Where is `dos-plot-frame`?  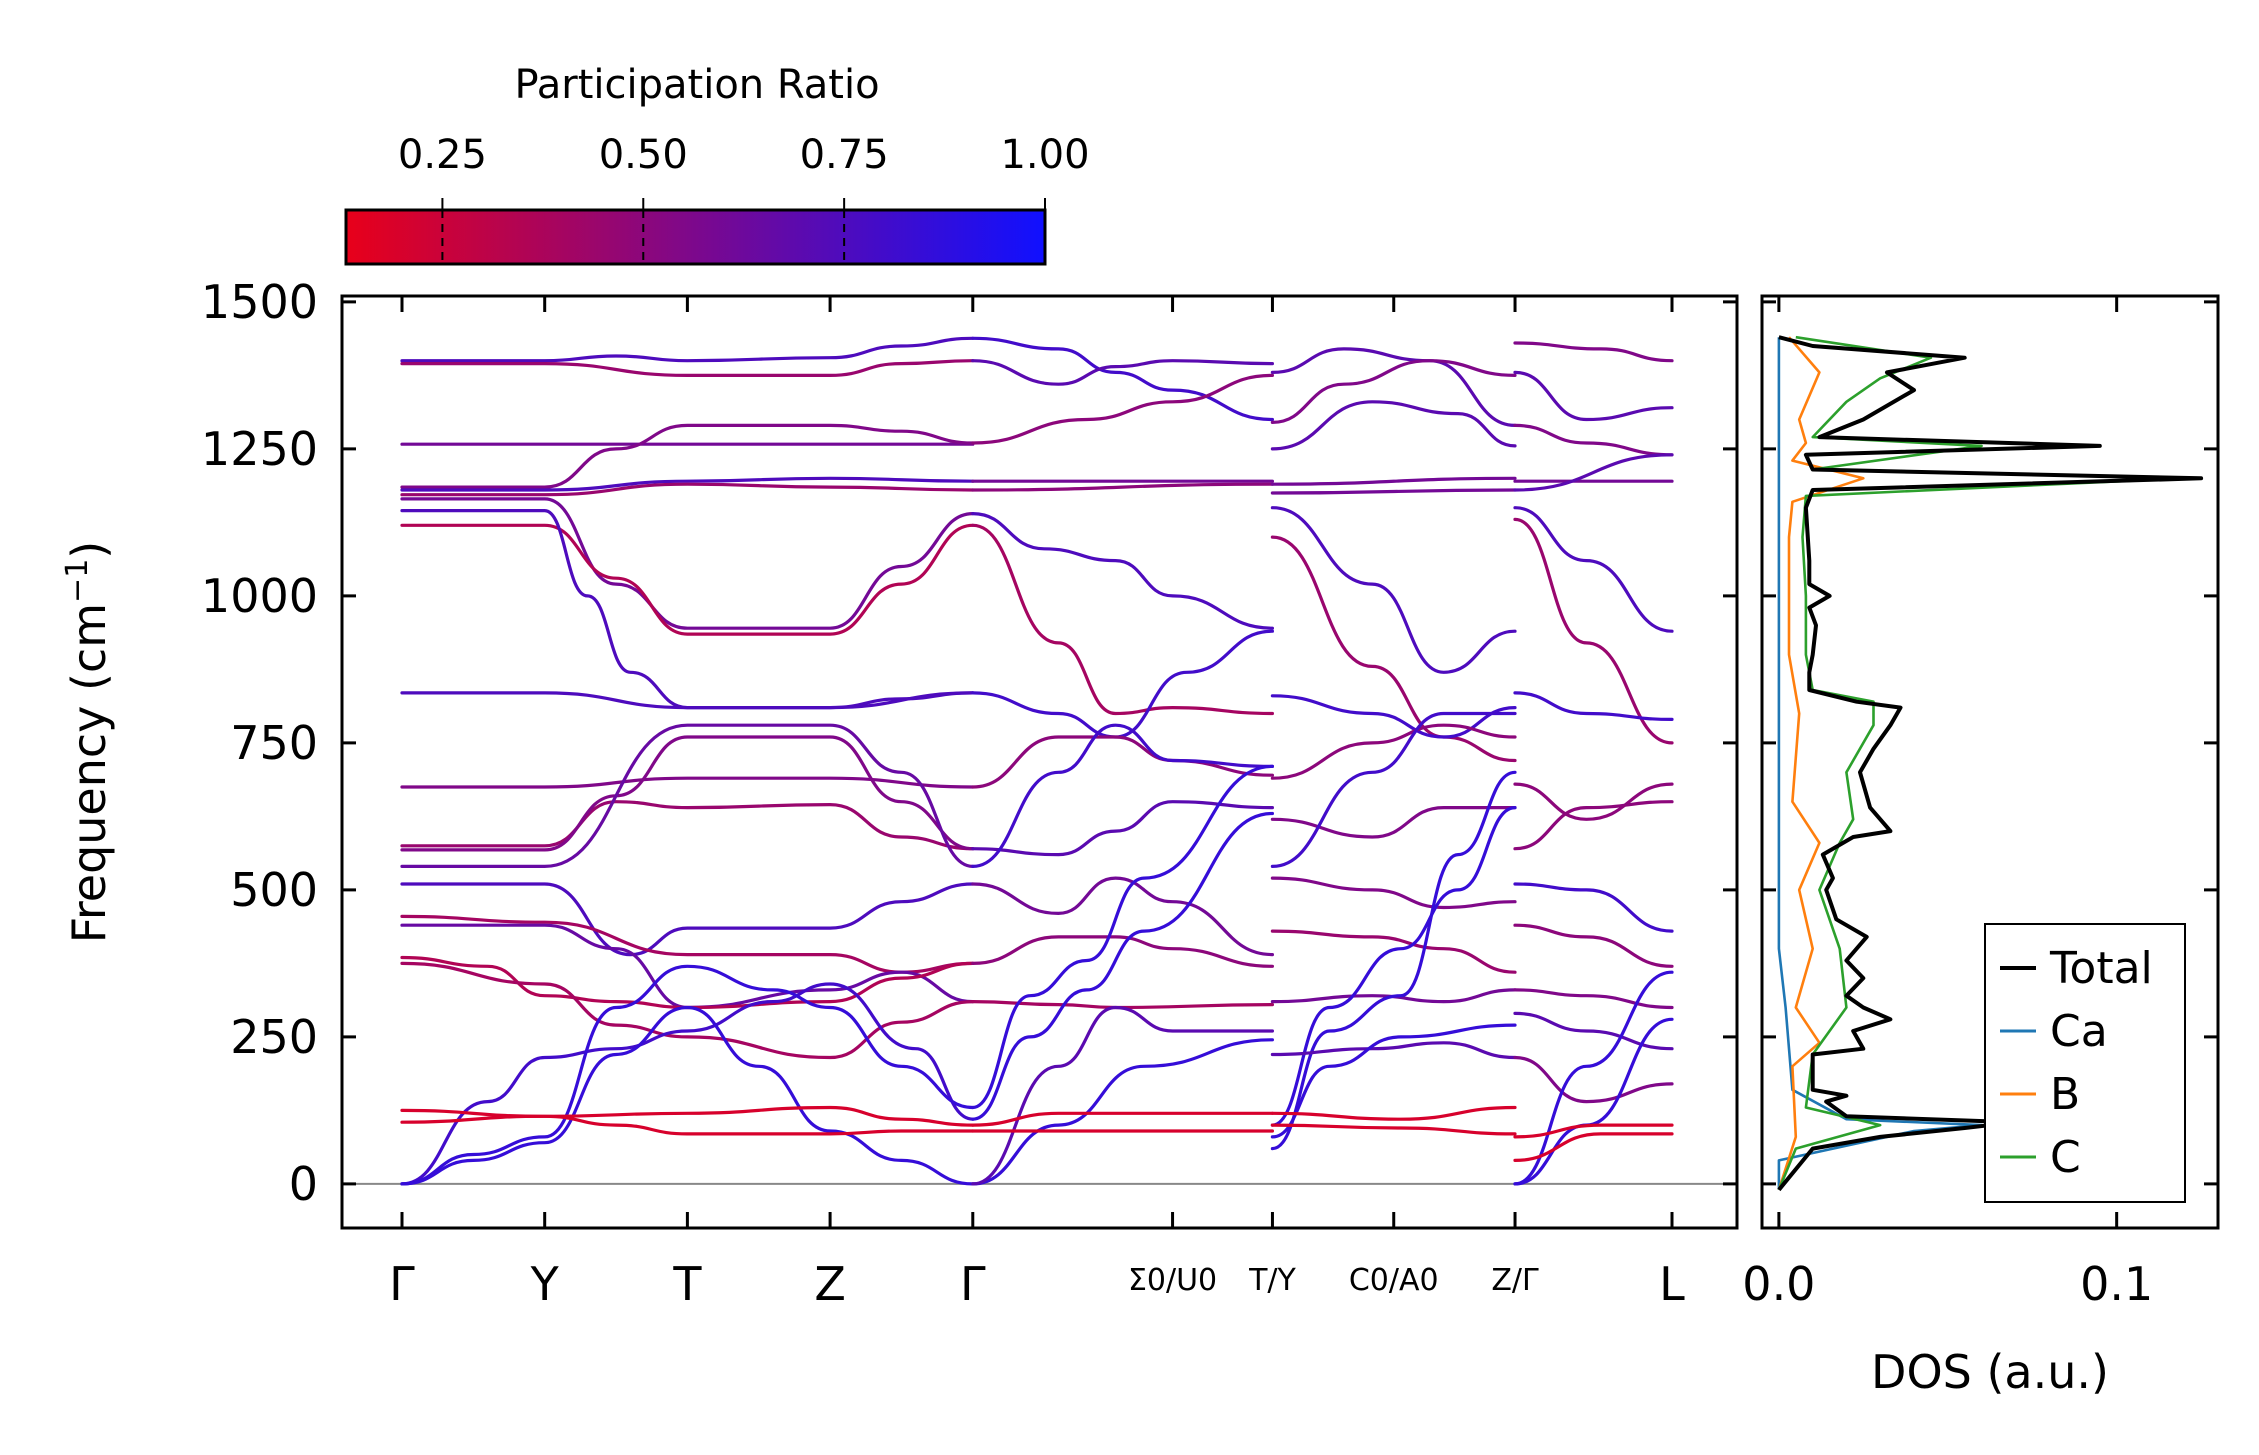 dos-plot-frame is located at coordinates (1990, 762).